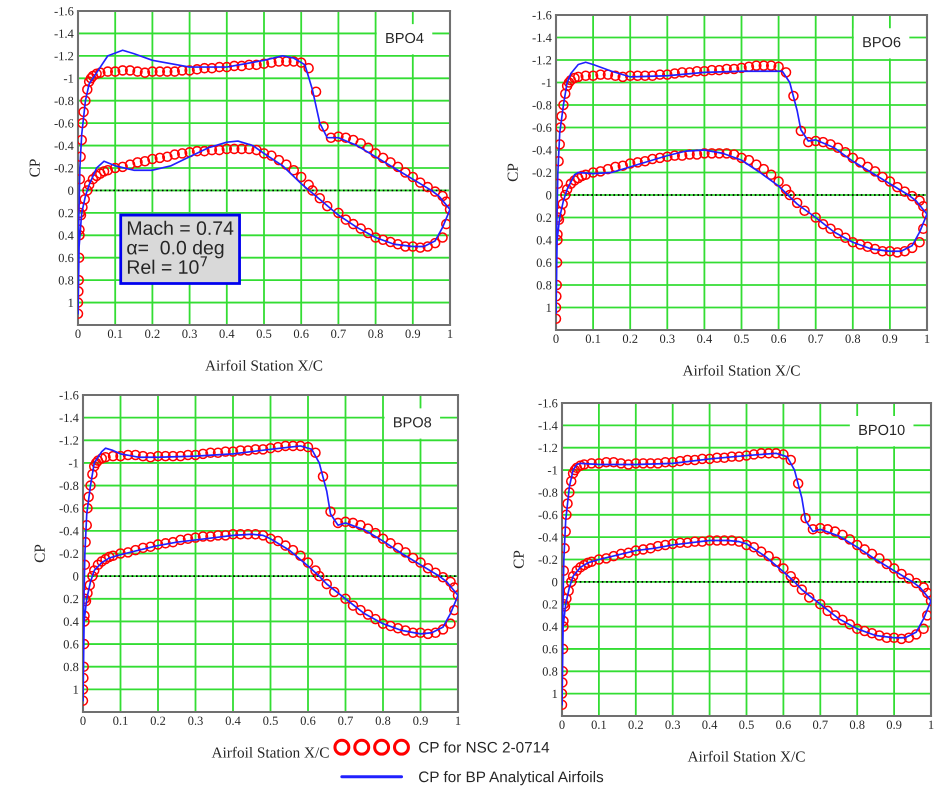 The width and height of the screenshot is (941, 799). Describe the element at coordinates (882, 430) in the screenshot. I see `annotation: BPO10` at that location.